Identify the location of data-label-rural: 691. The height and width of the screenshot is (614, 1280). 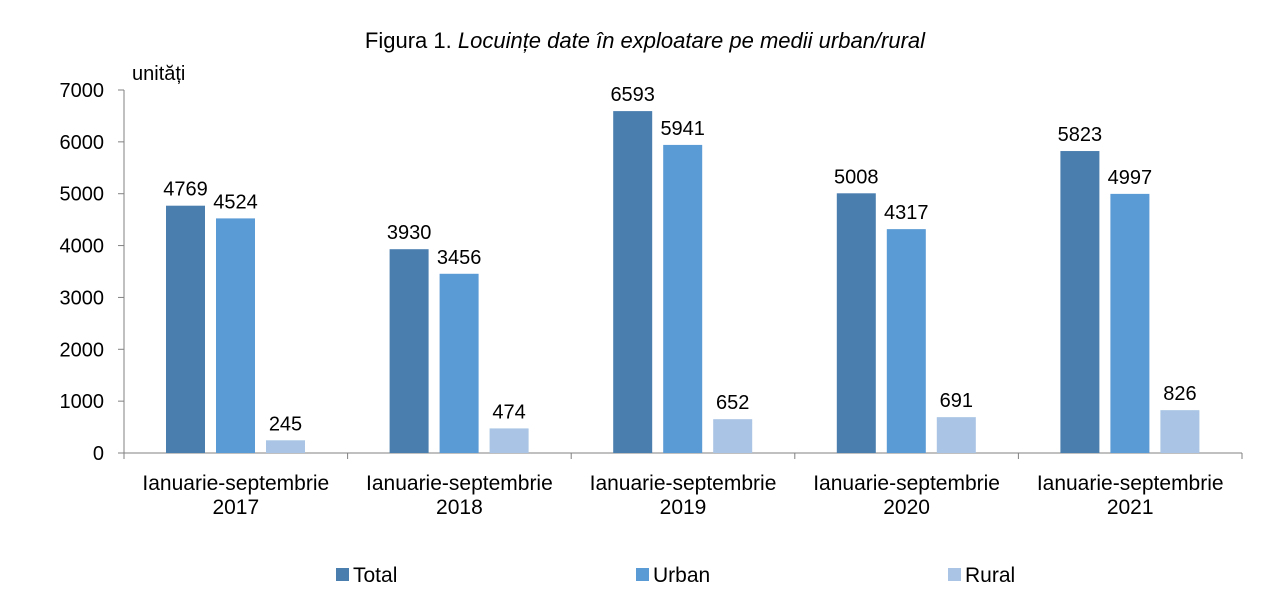
(956, 401).